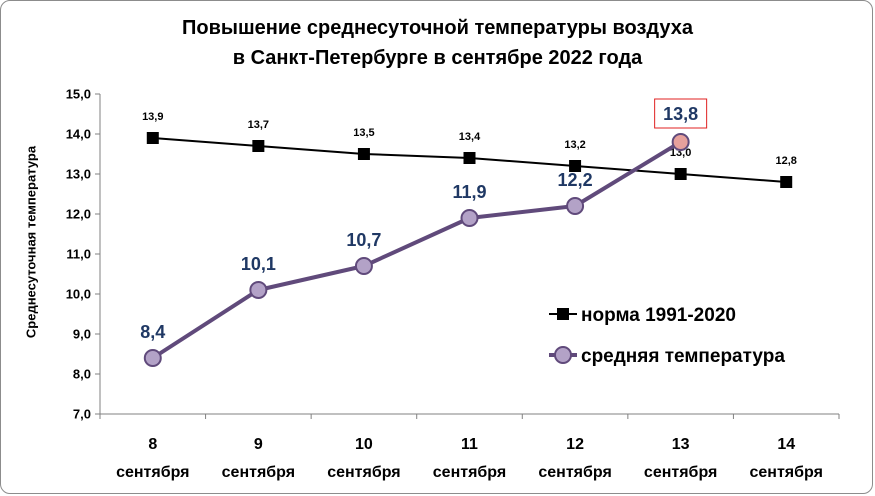 This screenshot has height=496, width=875. I want to click on norm-data-label: 12,8, so click(786, 161).